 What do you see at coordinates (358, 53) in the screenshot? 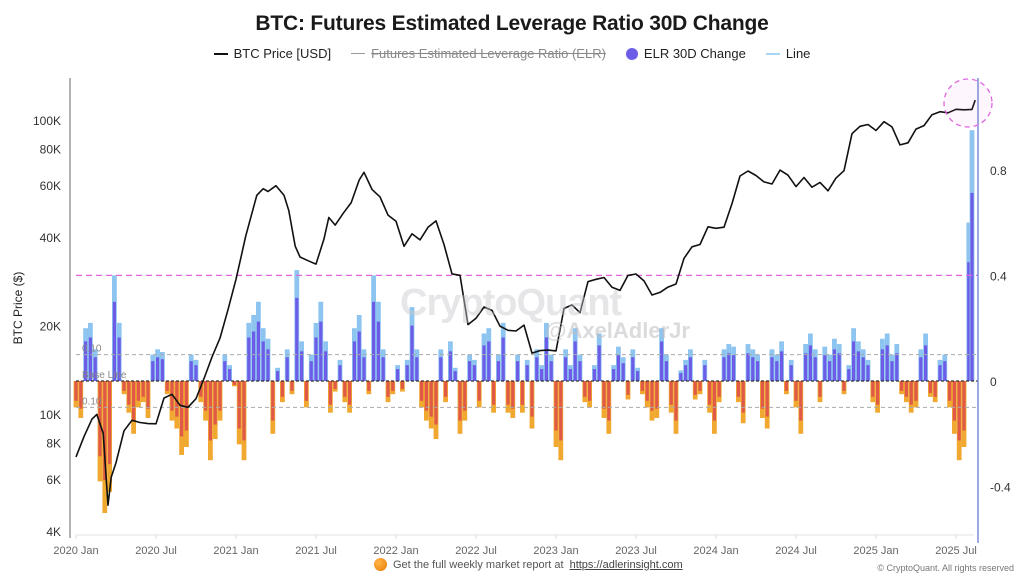
I see `line-icon` at bounding box center [358, 53].